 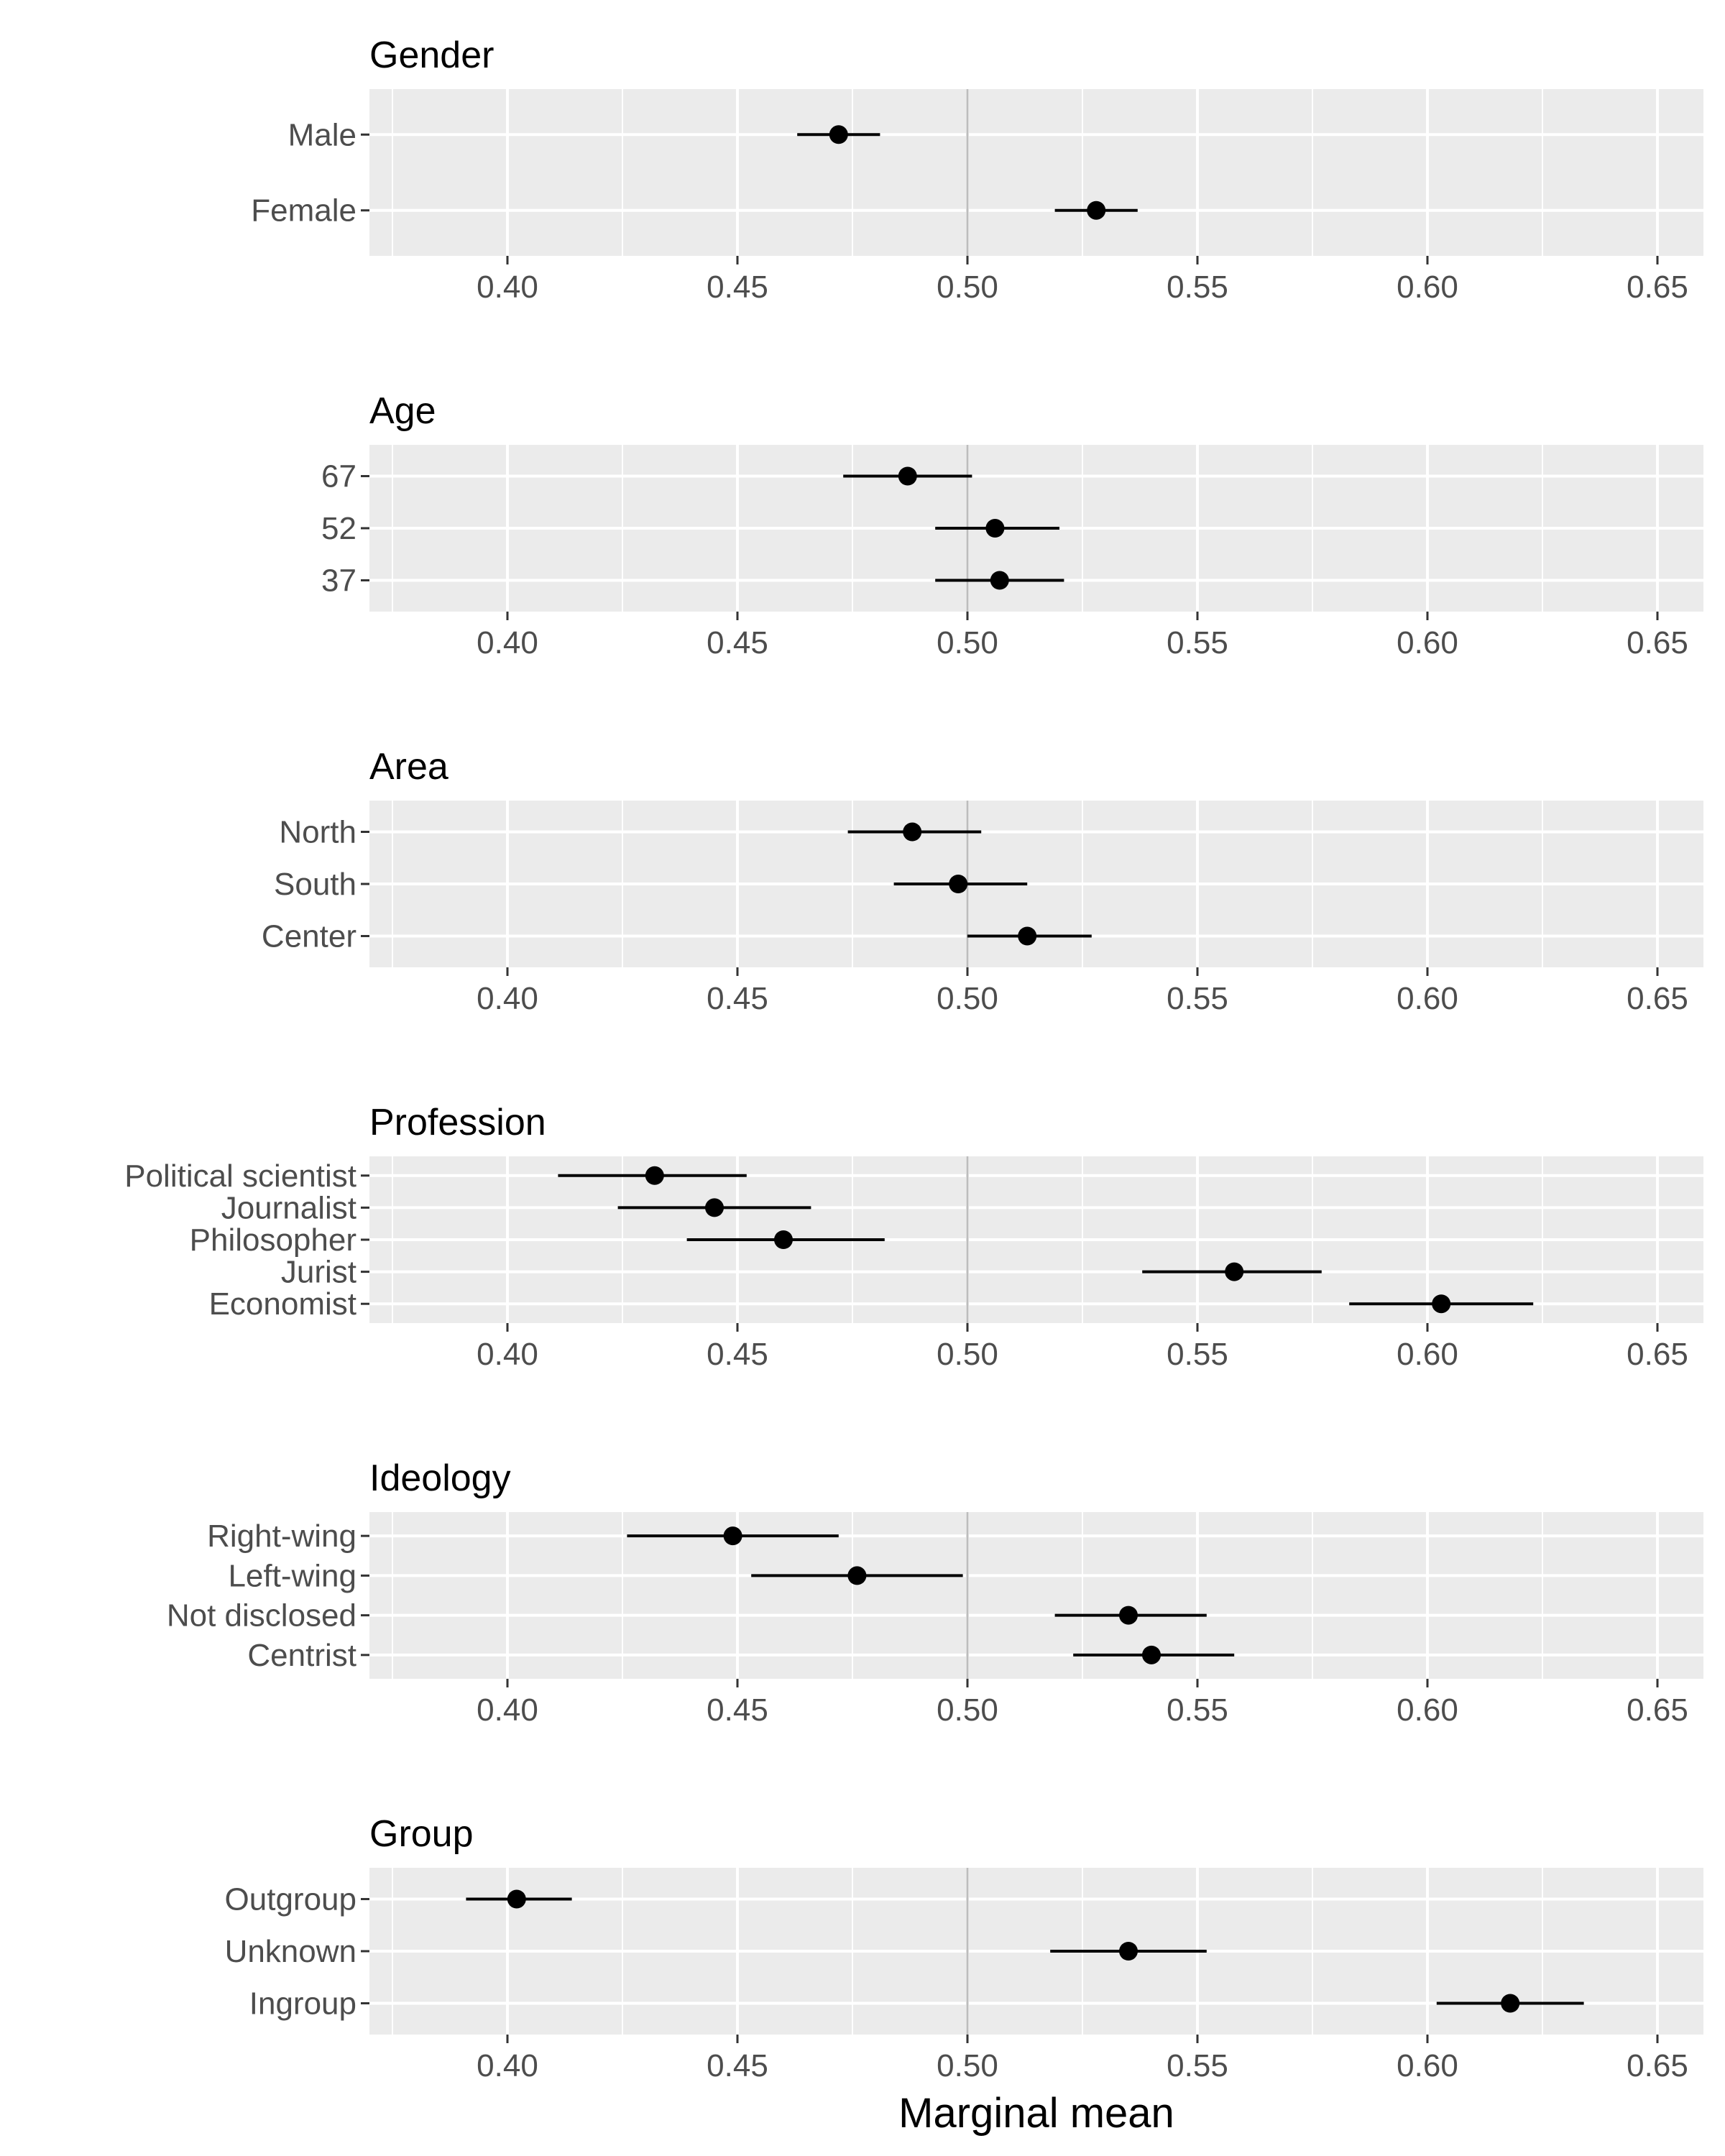 I want to click on y-tick-label: Left-wing, so click(x=292, y=1575).